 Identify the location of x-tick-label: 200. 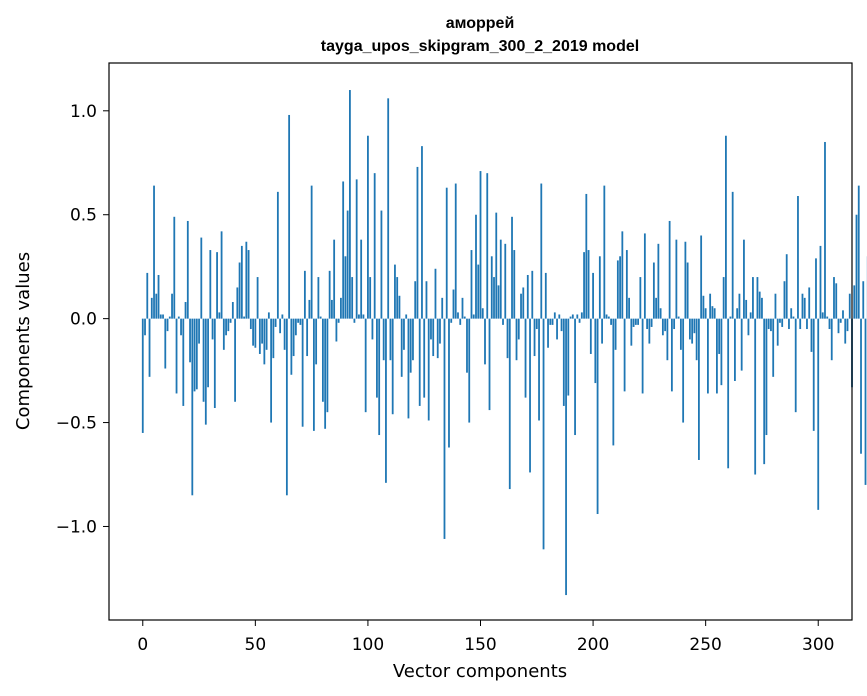
(593, 645).